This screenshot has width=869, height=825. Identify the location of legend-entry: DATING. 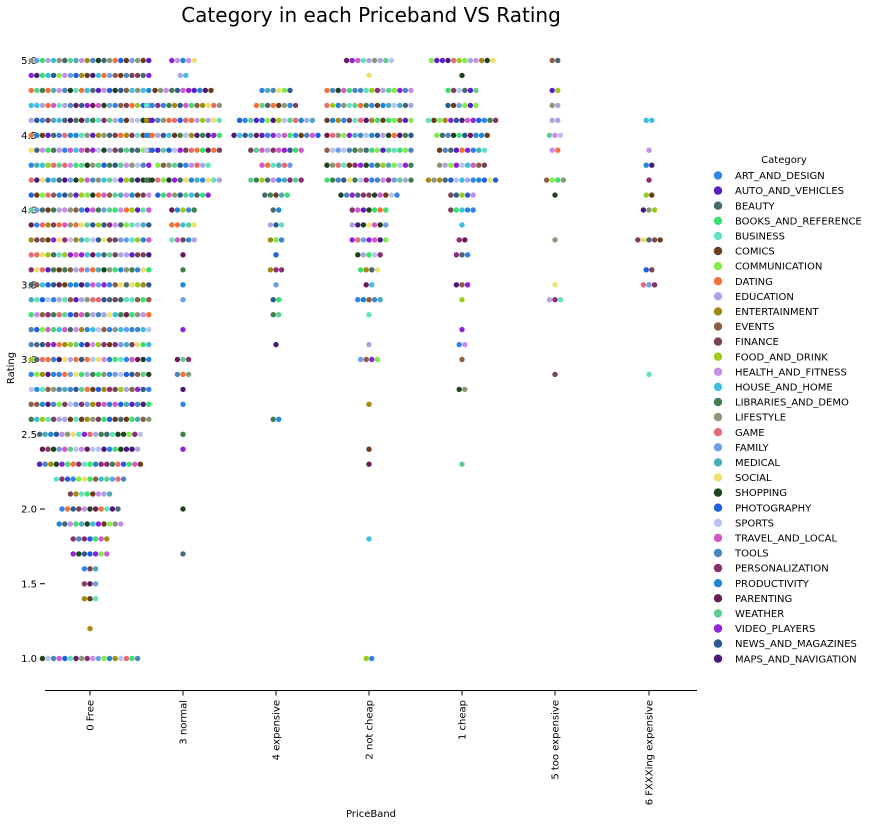
(754, 282).